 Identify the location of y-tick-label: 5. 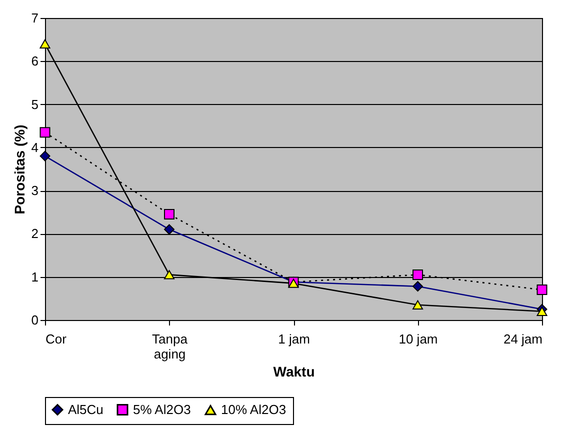
(34, 104).